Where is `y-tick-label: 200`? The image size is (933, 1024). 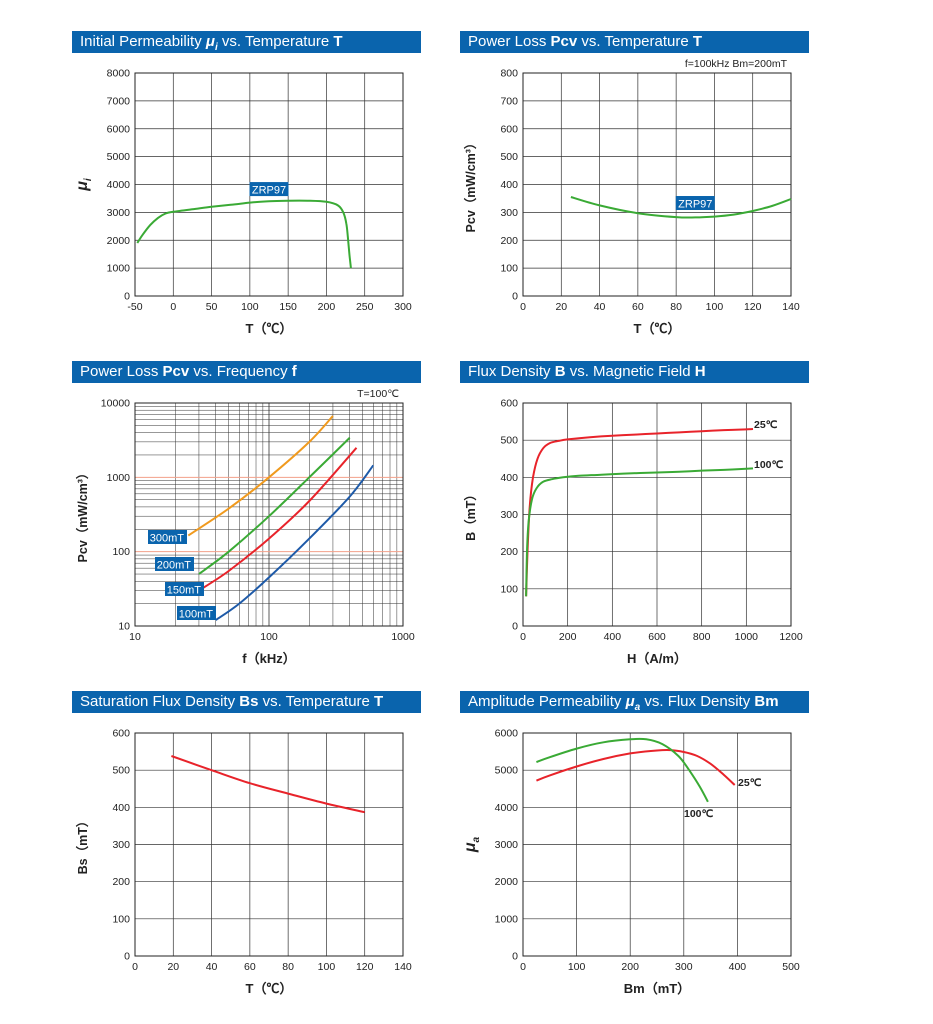
y-tick-label: 200 is located at coordinates (509, 241).